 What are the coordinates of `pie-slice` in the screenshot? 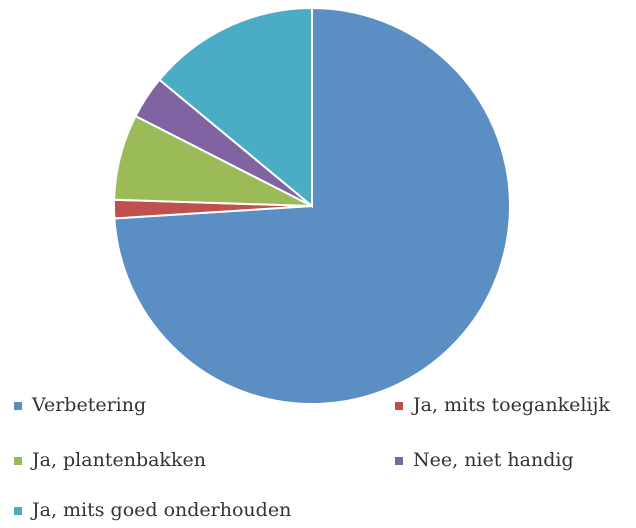 It's located at (235, 107).